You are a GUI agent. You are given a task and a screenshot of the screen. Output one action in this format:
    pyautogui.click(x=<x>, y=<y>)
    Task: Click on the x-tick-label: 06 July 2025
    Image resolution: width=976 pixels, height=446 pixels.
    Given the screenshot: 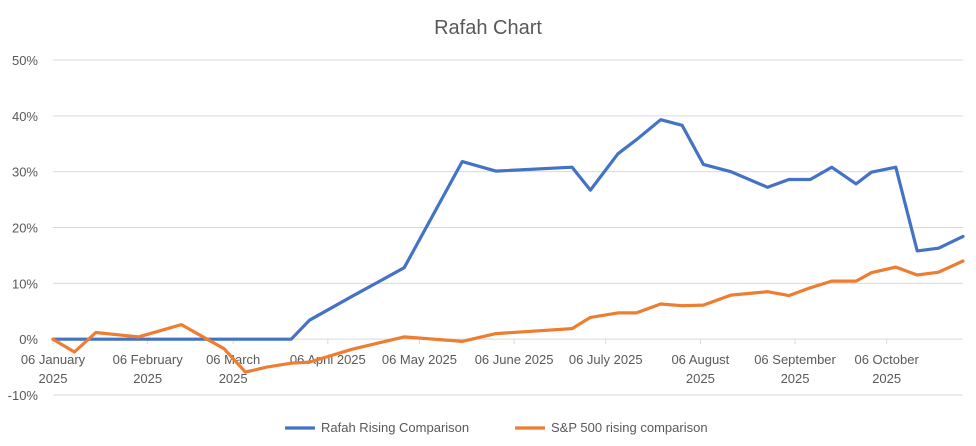 What is the action you would take?
    pyautogui.click(x=606, y=359)
    